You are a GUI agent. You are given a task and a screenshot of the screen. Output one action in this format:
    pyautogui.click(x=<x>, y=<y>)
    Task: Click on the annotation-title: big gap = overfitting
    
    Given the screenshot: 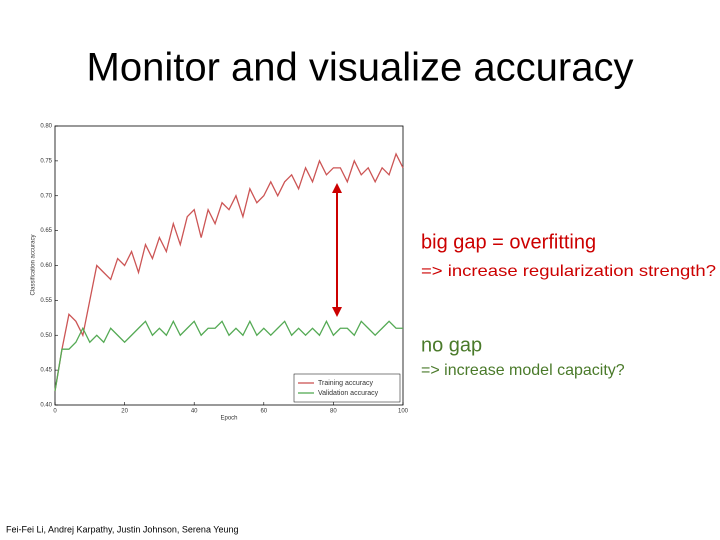 What is the action you would take?
    pyautogui.click(x=508, y=242)
    